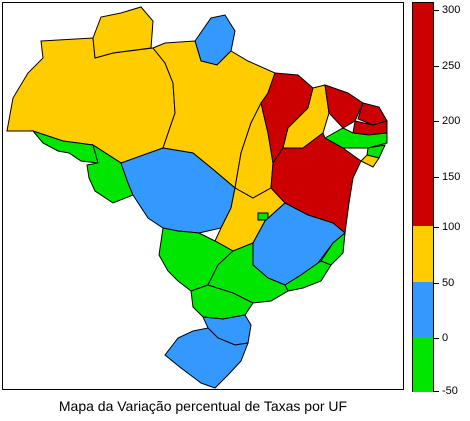 This screenshot has width=470, height=421. What do you see at coordinates (451, 66) in the screenshot?
I see `legend-tick-label: 250` at bounding box center [451, 66].